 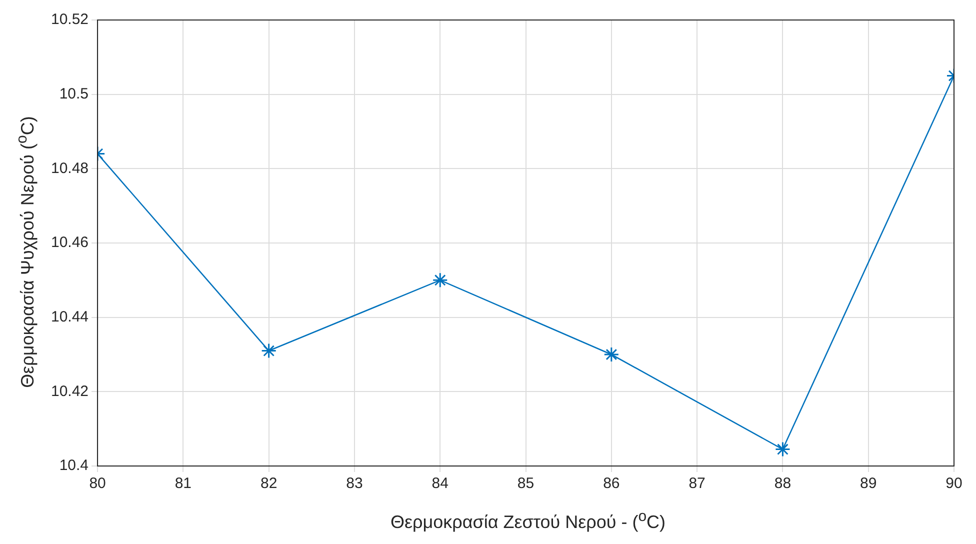 I want to click on x-tick-label: 80, so click(x=97, y=483).